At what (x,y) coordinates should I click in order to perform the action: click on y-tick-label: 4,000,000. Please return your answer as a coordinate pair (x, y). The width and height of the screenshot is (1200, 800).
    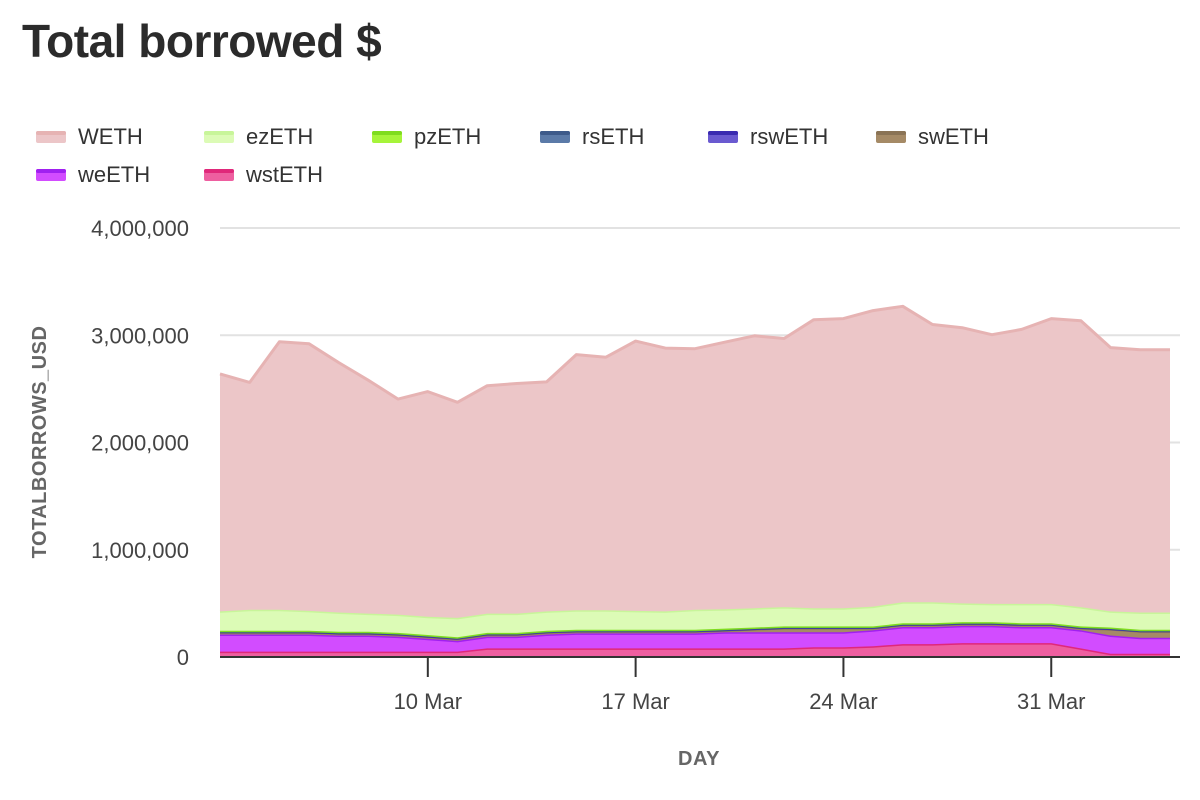
    Looking at the image, I should click on (140, 228).